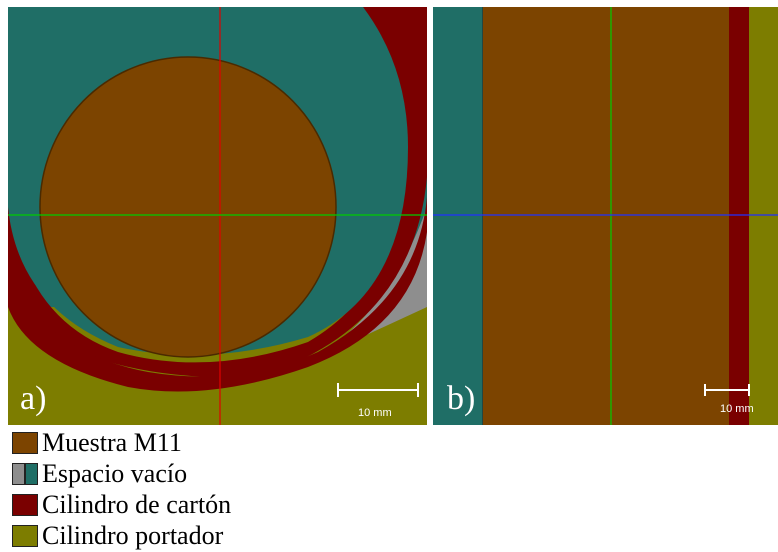 The height and width of the screenshot is (552, 778). Describe the element at coordinates (25, 473) in the screenshot. I see `swatch-espacio` at that location.